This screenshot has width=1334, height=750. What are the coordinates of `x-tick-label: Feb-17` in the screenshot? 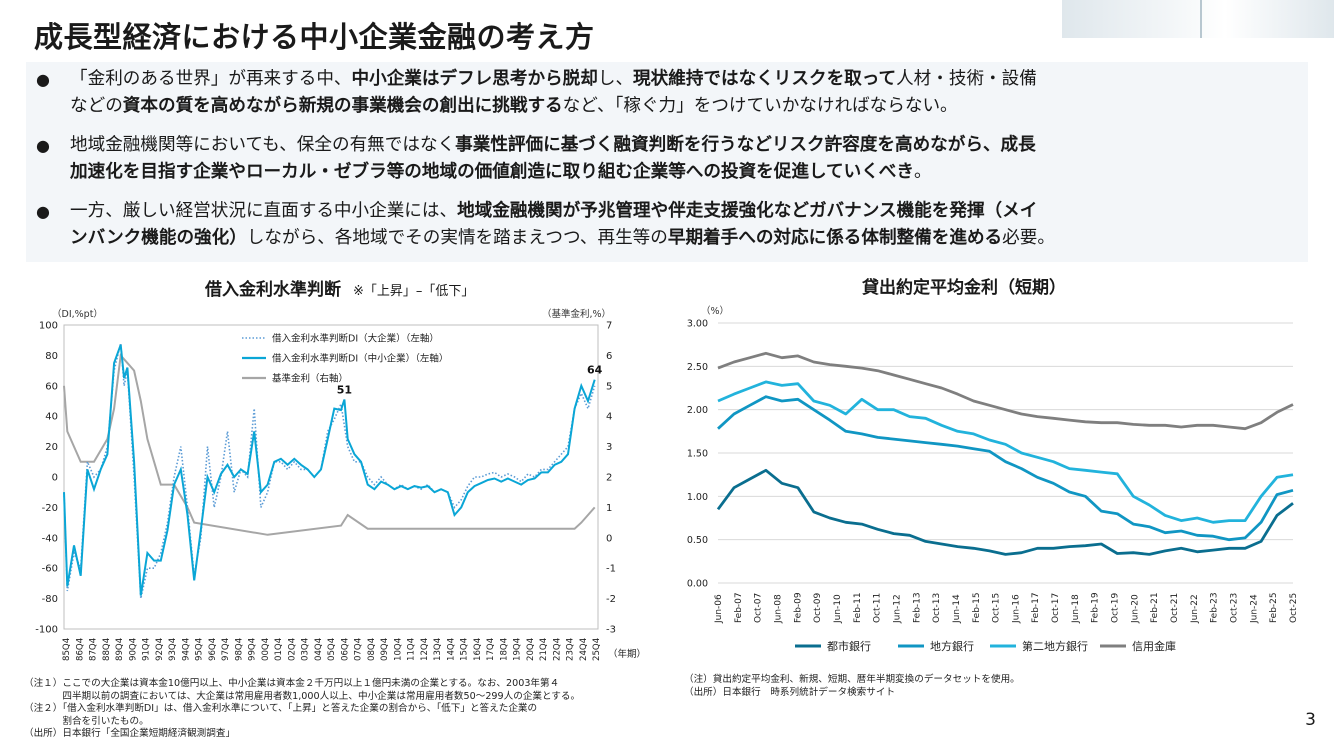 It's located at (1036, 607).